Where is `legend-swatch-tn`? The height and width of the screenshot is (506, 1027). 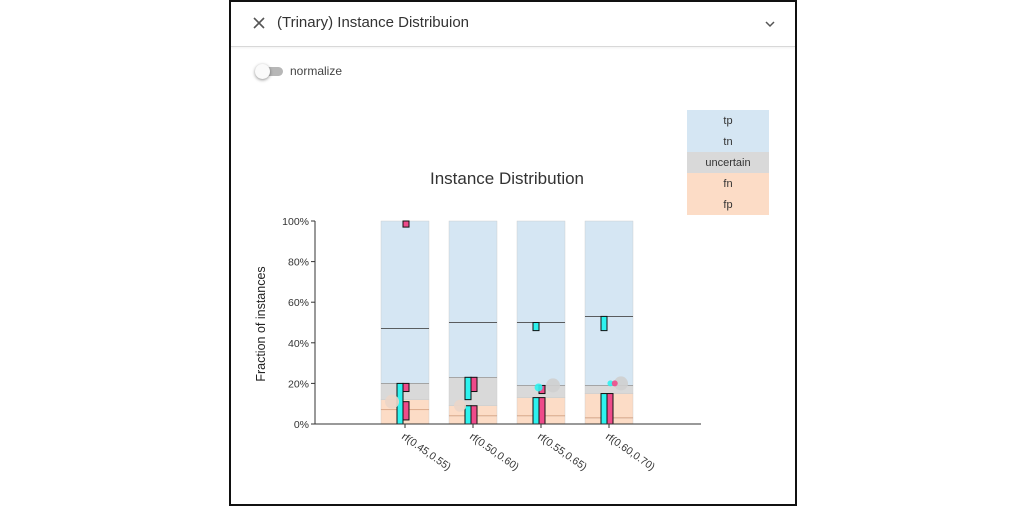
legend-swatch-tn is located at coordinates (728, 141).